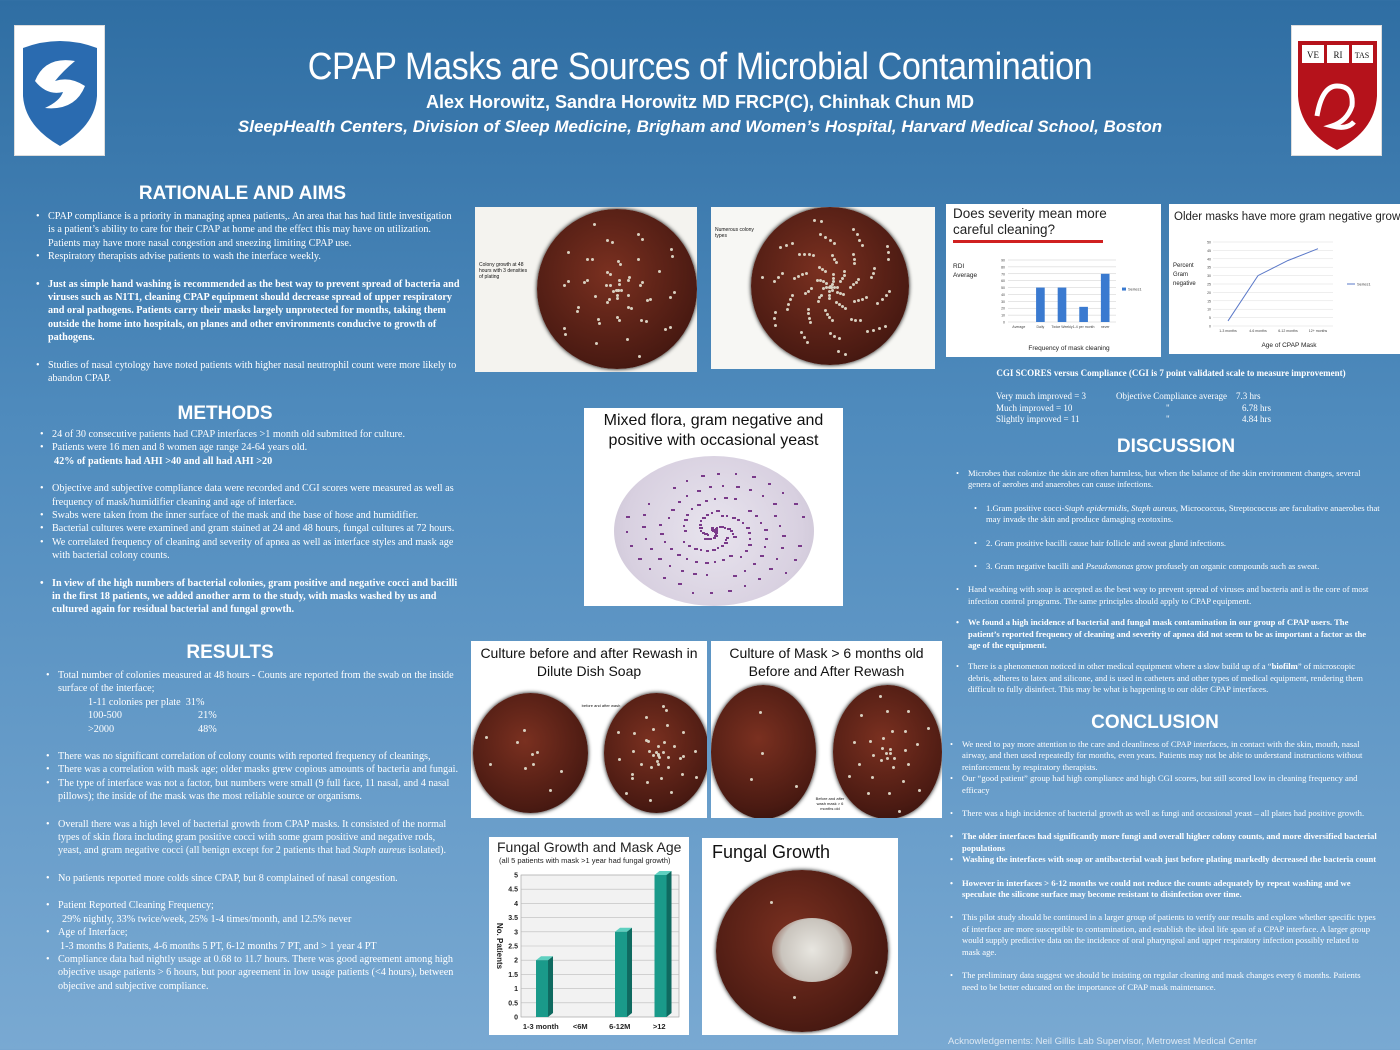 The height and width of the screenshot is (1050, 1400). What do you see at coordinates (660, 946) in the screenshot?
I see `bar` at bounding box center [660, 946].